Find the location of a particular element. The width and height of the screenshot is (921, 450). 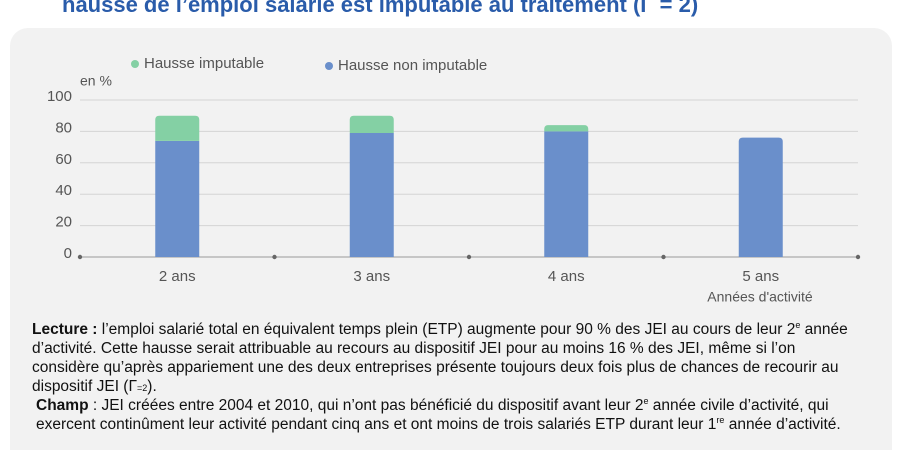

y-tick-label: 40 is located at coordinates (63, 190).